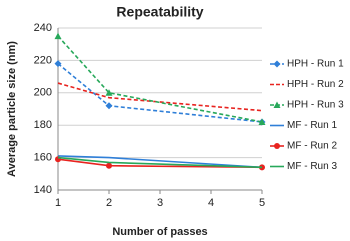 This screenshot has width=350, height=241. I want to click on x-tick-label: 2, so click(109, 203).